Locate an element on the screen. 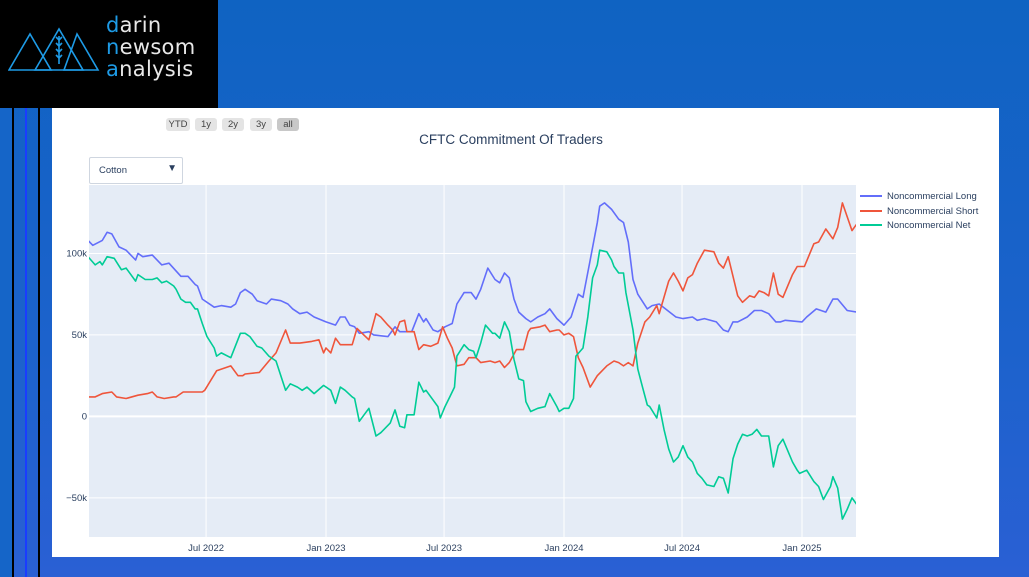 The width and height of the screenshot is (1029, 577). y-tick-label: 0 is located at coordinates (84, 416).